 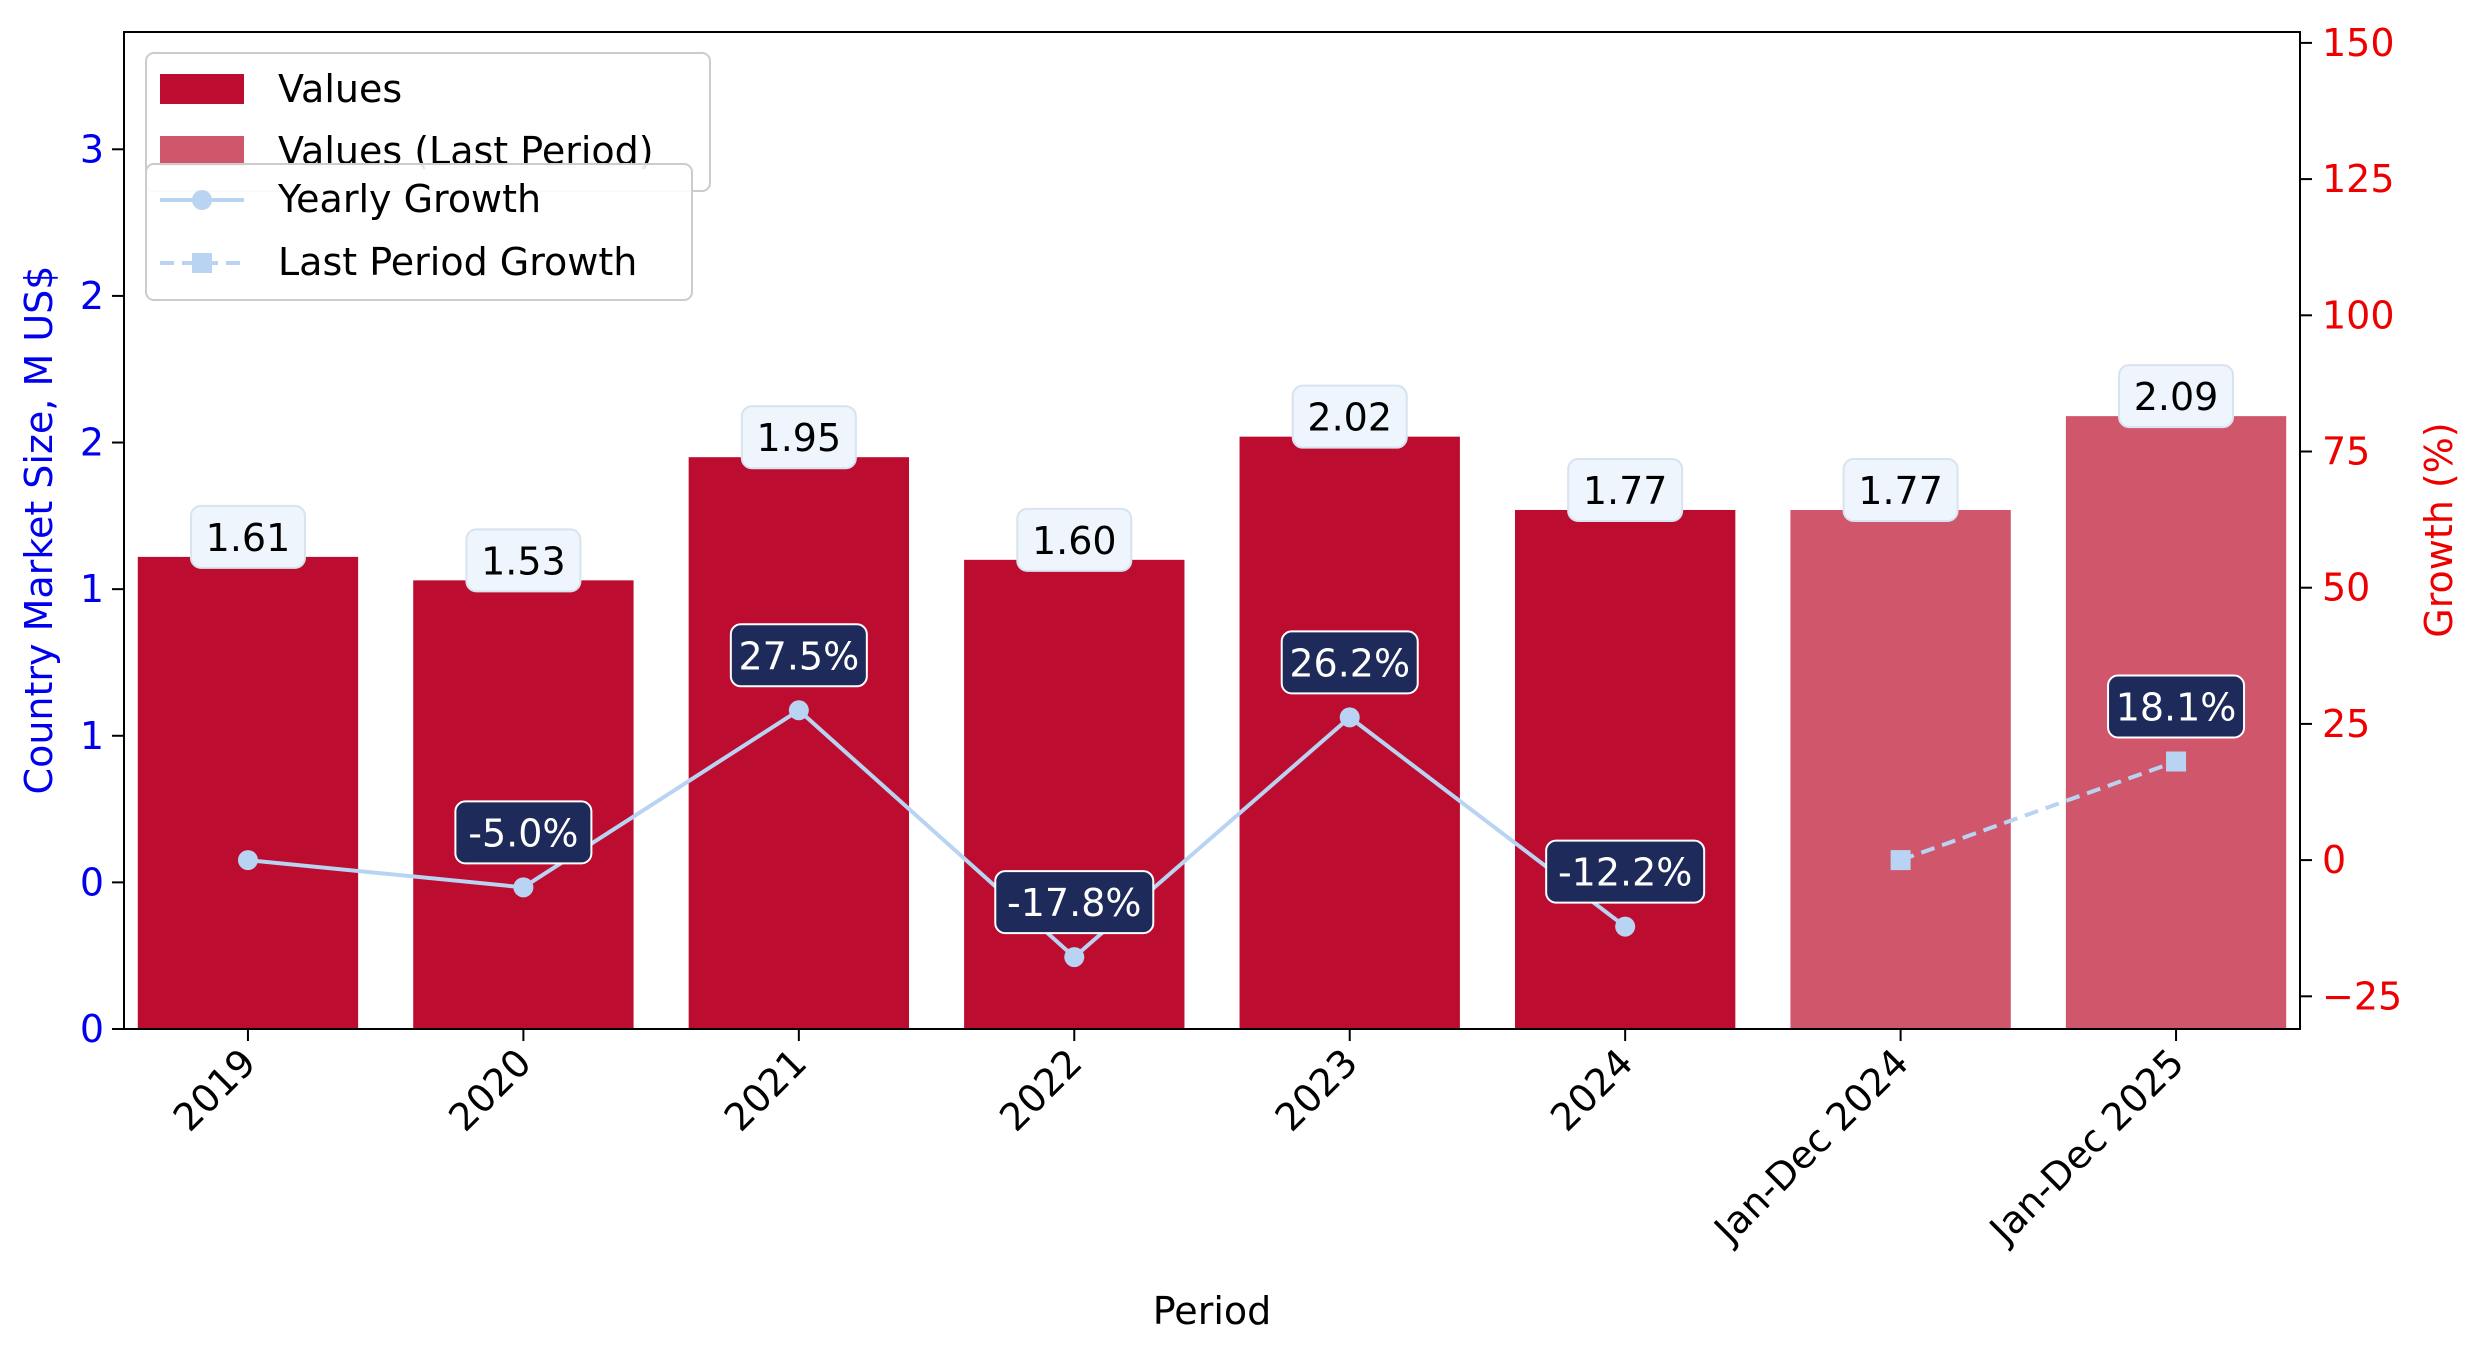 I want to click on bar-value-label-4-box, so click(x=1349, y=416).